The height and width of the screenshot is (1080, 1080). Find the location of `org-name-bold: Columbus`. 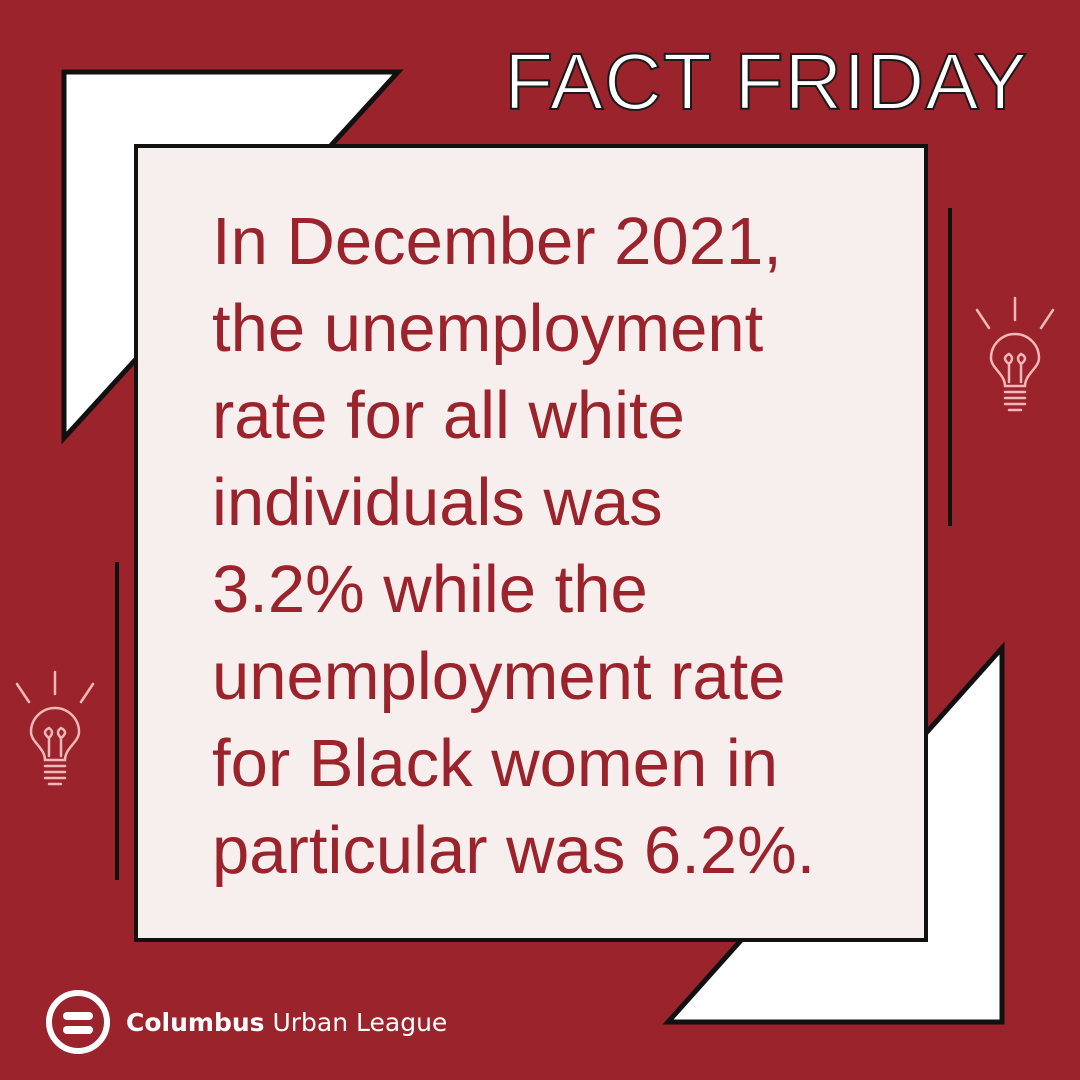

org-name-bold: Columbus is located at coordinates (195, 1022).